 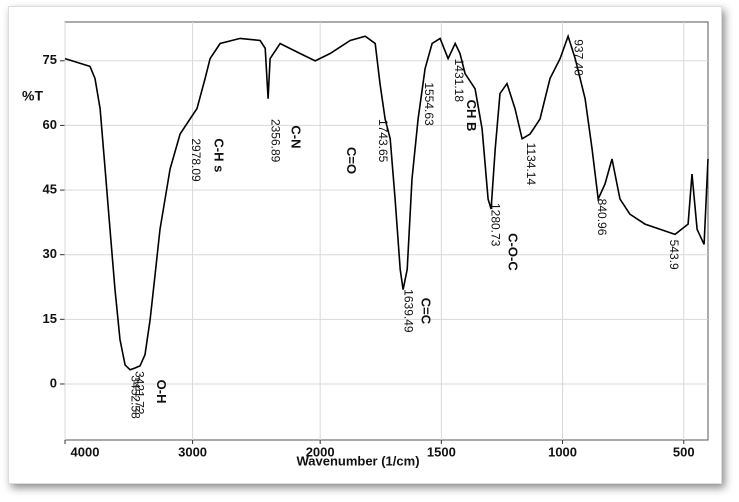 I want to click on x-tick-label: 3000, so click(x=192, y=451).